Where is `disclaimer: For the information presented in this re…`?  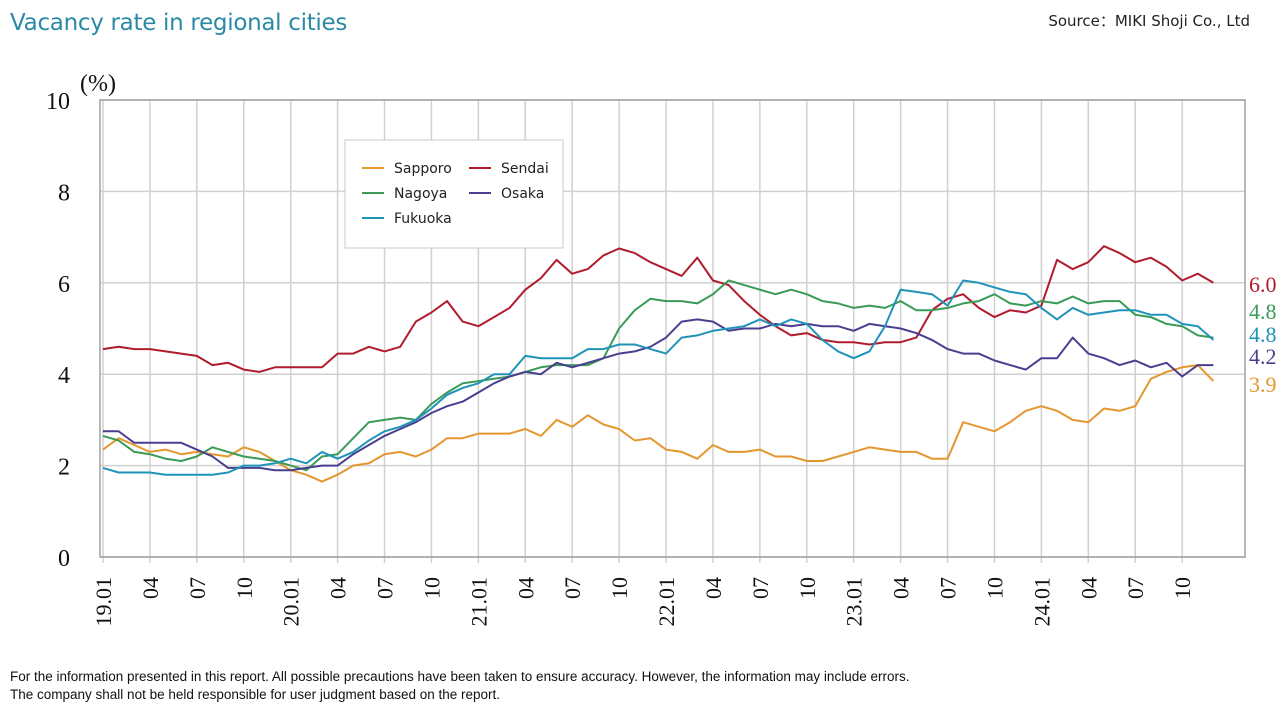 disclaimer: For the information presented in this re… is located at coordinates (459, 686).